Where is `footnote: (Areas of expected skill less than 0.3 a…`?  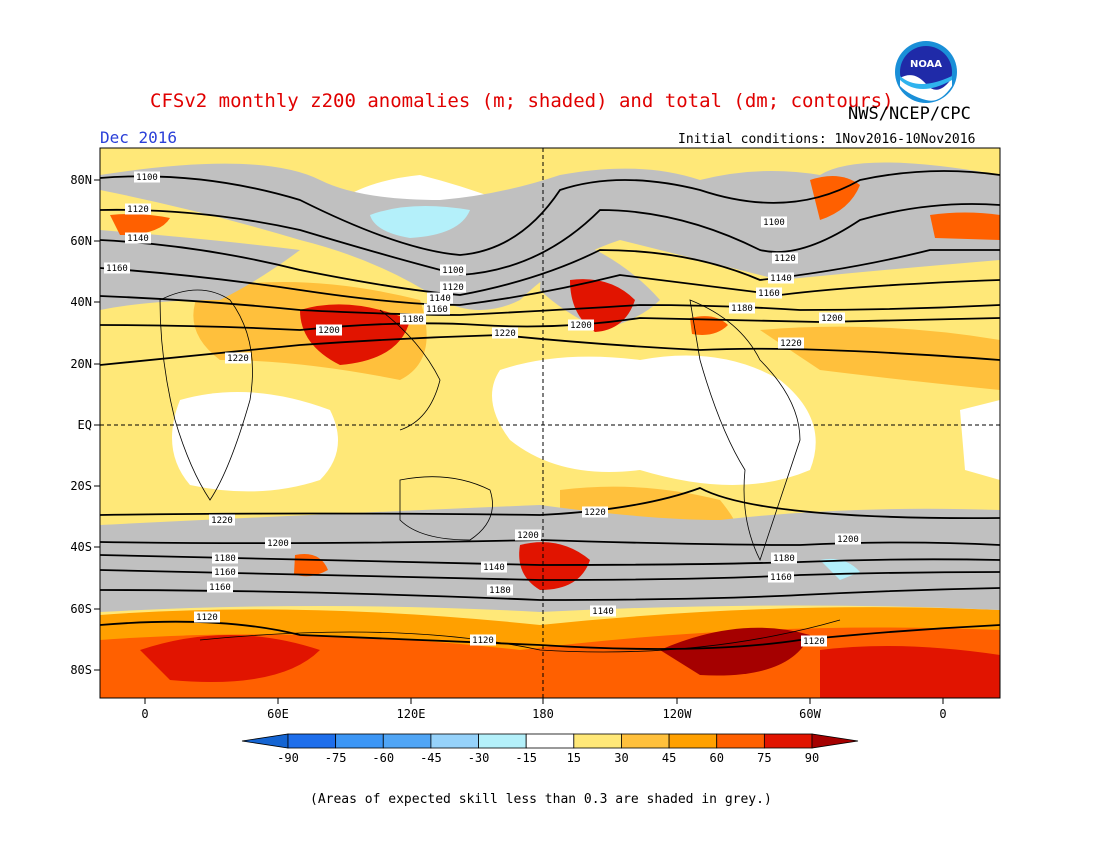
footnote: (Areas of expected skill less than 0.3 a… is located at coordinates (541, 799).